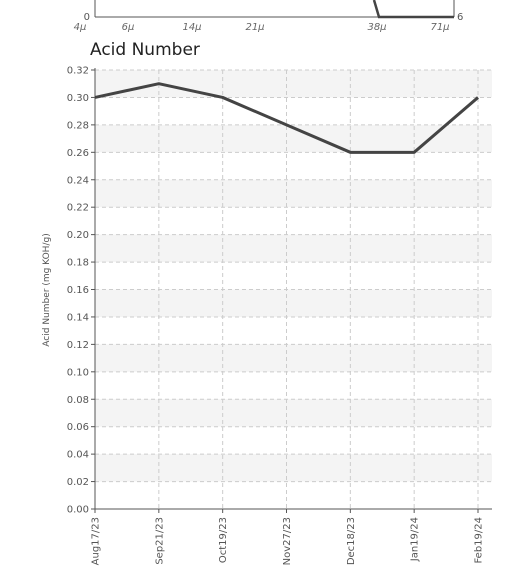 This screenshot has height=571, width=508. I want to click on top-chart: 0 6 4μ 6μ 14μ 21μ 38μ 71μ, so click(268, 16).